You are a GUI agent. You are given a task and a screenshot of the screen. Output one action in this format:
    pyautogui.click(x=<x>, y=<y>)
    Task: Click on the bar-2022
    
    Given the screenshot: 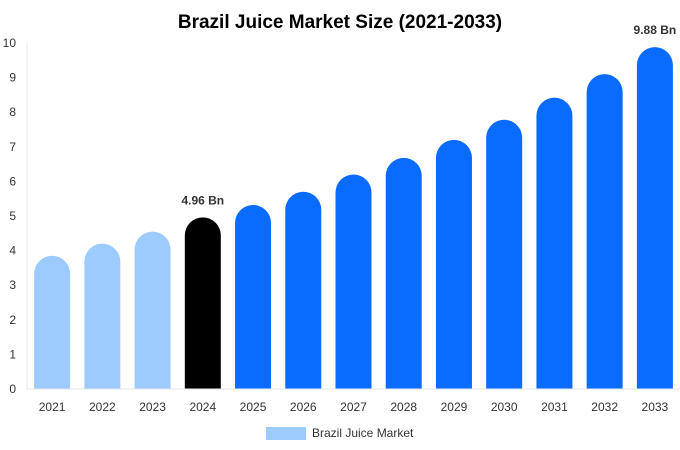 What is the action you would take?
    pyautogui.click(x=102, y=316)
    